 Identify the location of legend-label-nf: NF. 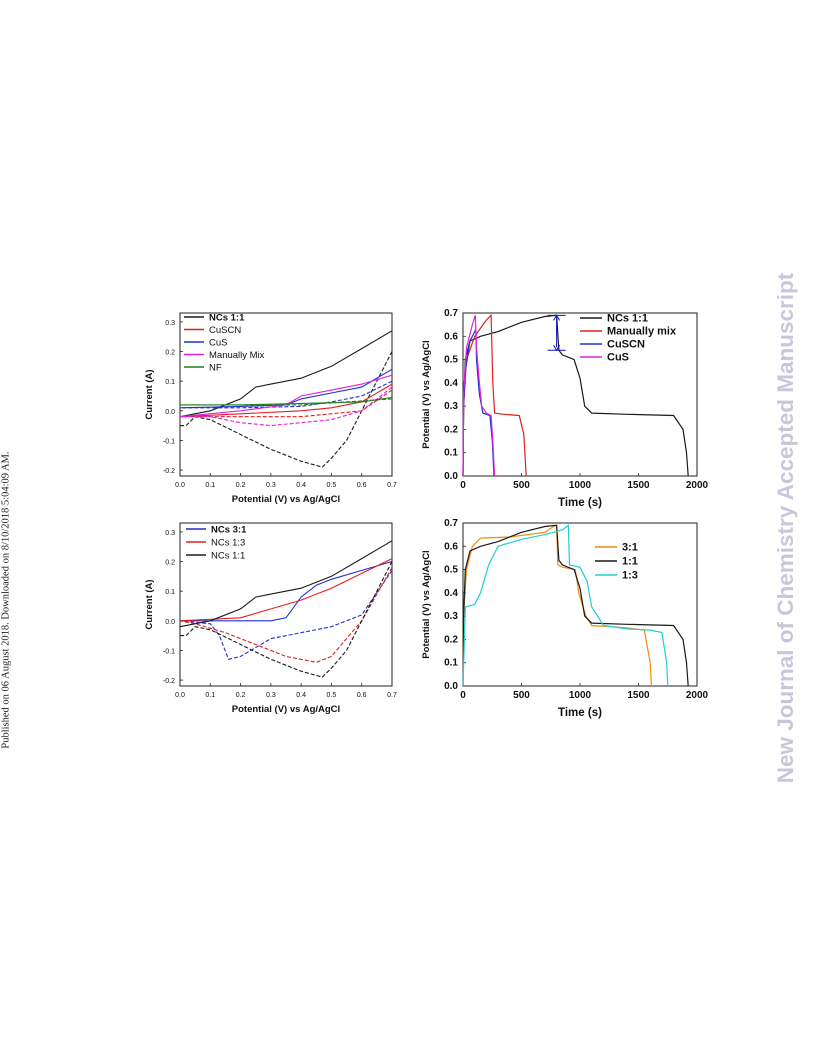
(215, 368).